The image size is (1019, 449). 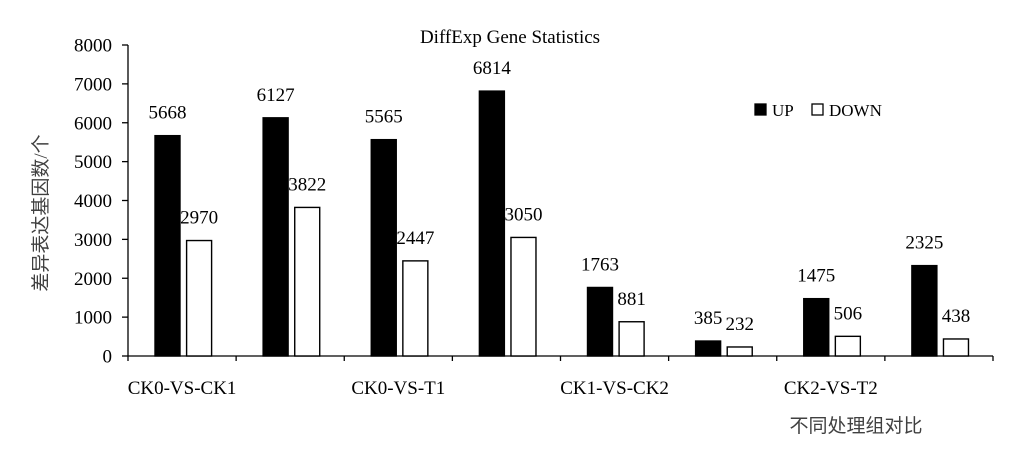 What do you see at coordinates (739, 324) in the screenshot?
I see `data-label-down-6: 232` at bounding box center [739, 324].